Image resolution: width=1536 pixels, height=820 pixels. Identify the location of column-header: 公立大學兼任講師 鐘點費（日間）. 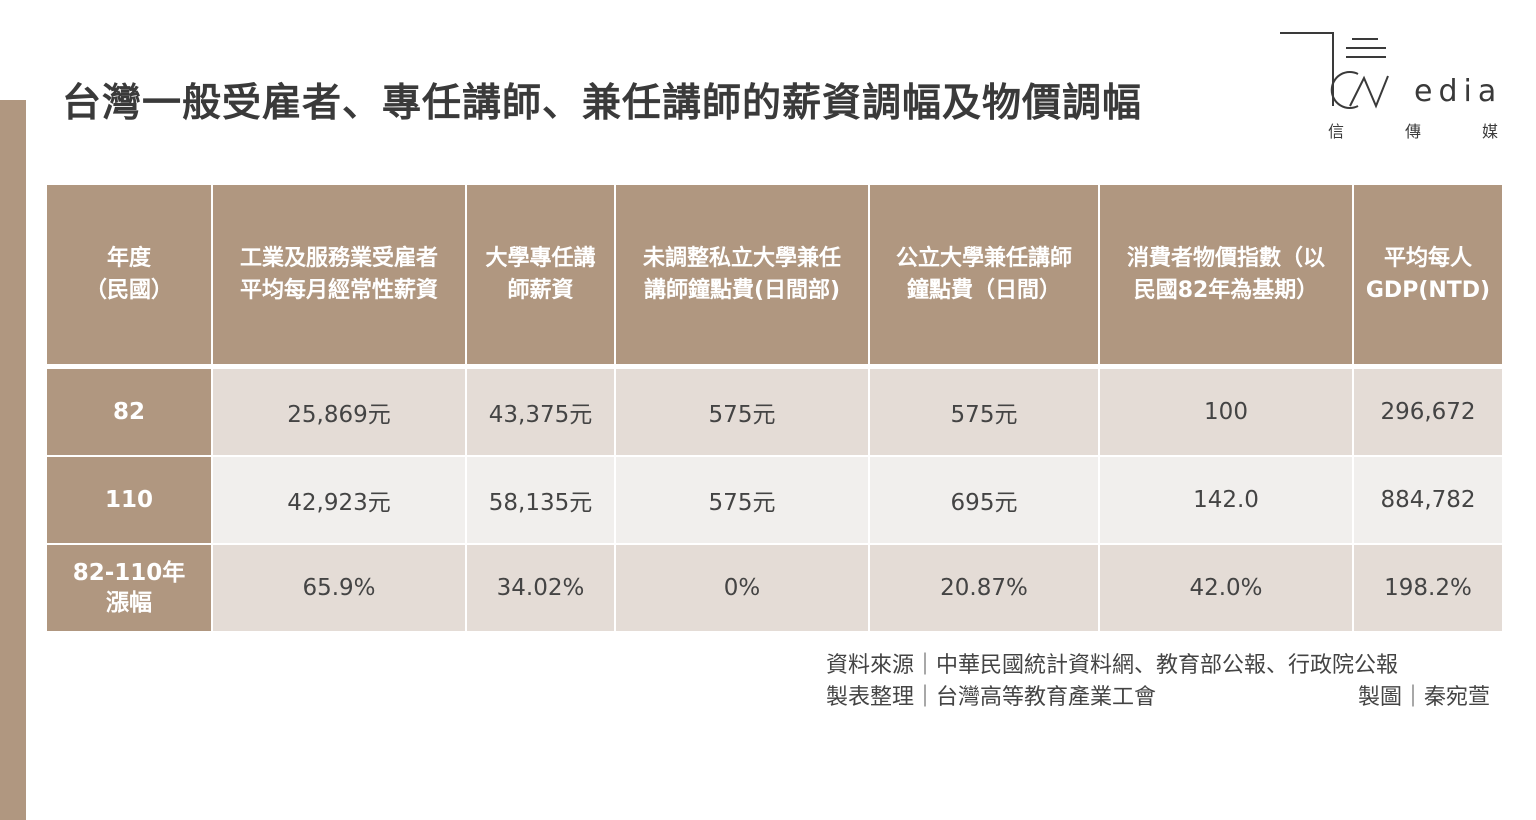
(984, 277).